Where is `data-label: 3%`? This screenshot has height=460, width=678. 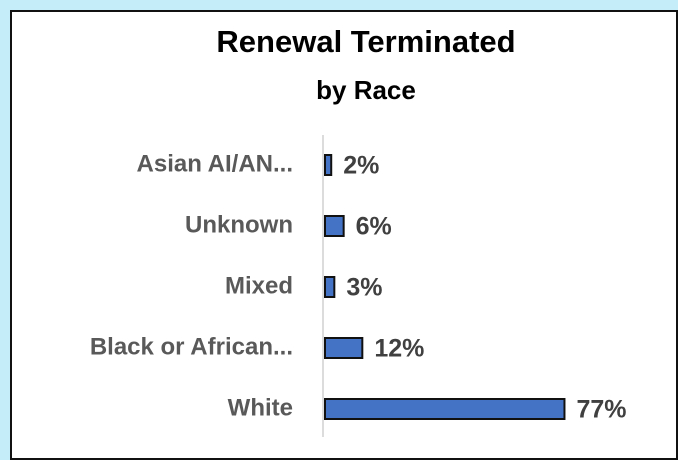
data-label: 3% is located at coordinates (364, 288).